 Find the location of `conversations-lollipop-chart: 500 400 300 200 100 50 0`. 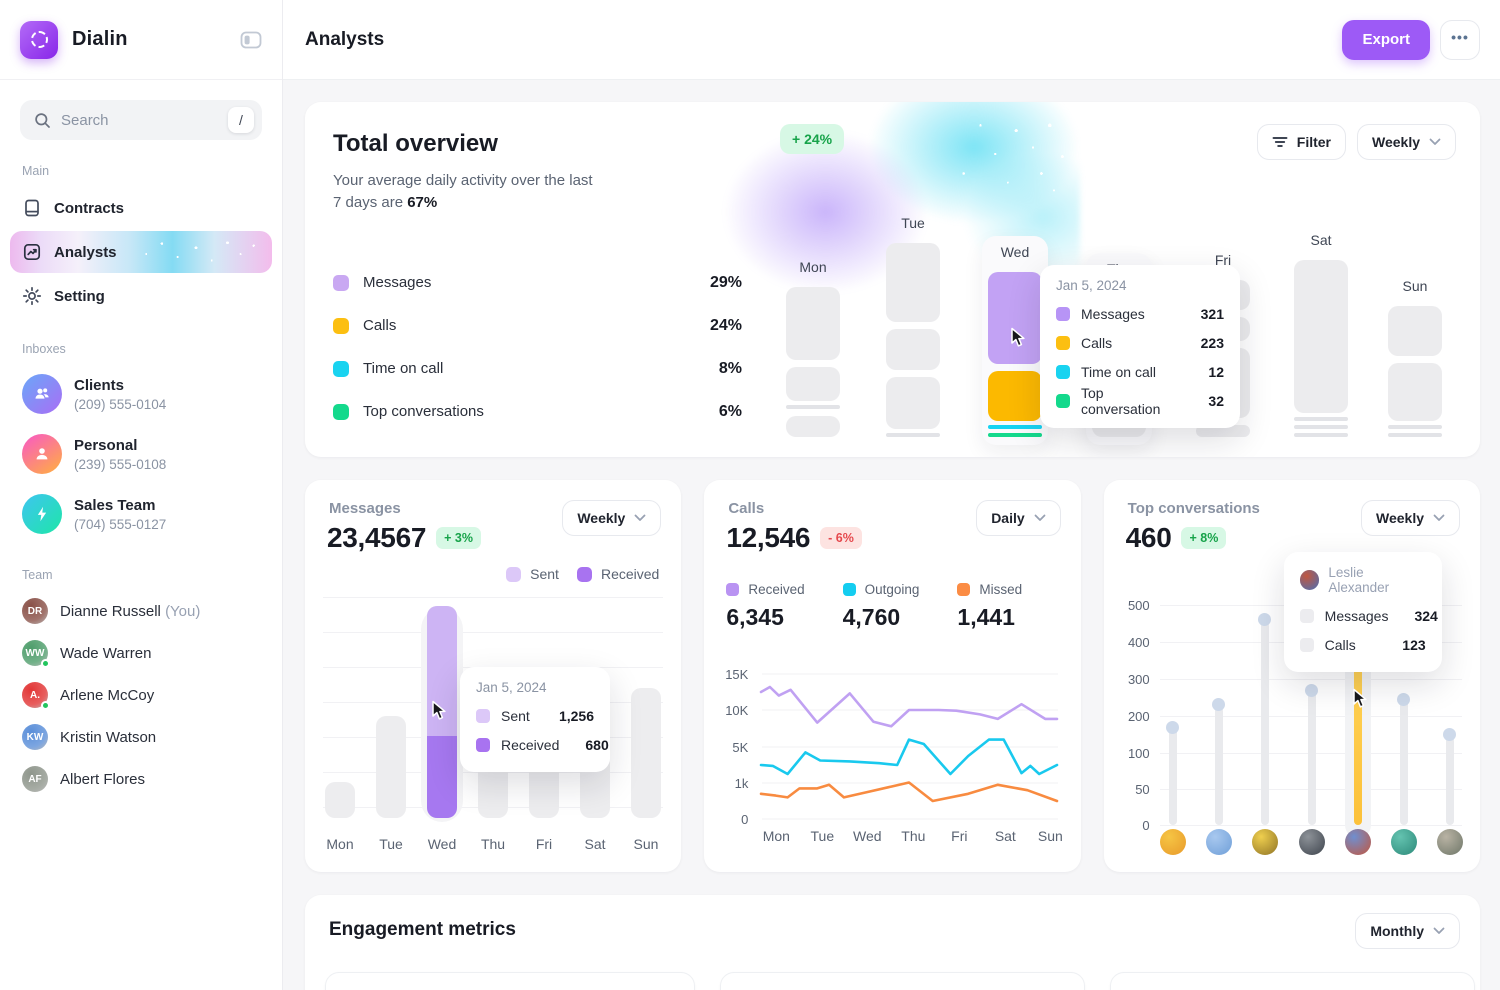

conversations-lollipop-chart: 500 400 300 200 100 50 0 is located at coordinates (1292, 676).